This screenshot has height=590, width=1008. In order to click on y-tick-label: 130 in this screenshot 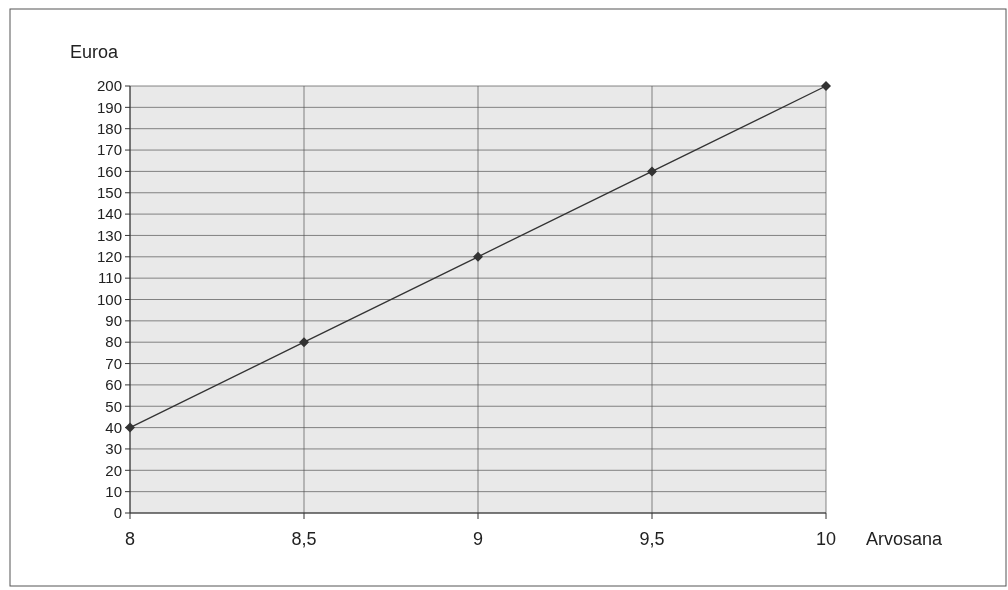, I will do `click(109, 235)`.